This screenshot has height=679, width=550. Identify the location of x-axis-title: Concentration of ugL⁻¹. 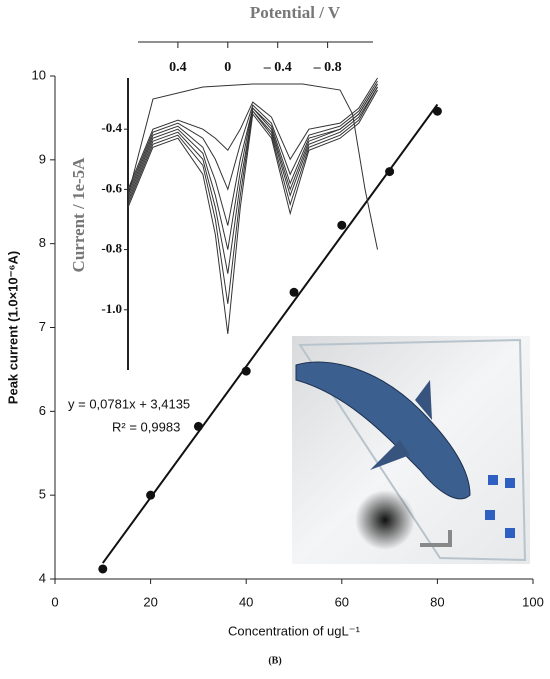
(294, 630).